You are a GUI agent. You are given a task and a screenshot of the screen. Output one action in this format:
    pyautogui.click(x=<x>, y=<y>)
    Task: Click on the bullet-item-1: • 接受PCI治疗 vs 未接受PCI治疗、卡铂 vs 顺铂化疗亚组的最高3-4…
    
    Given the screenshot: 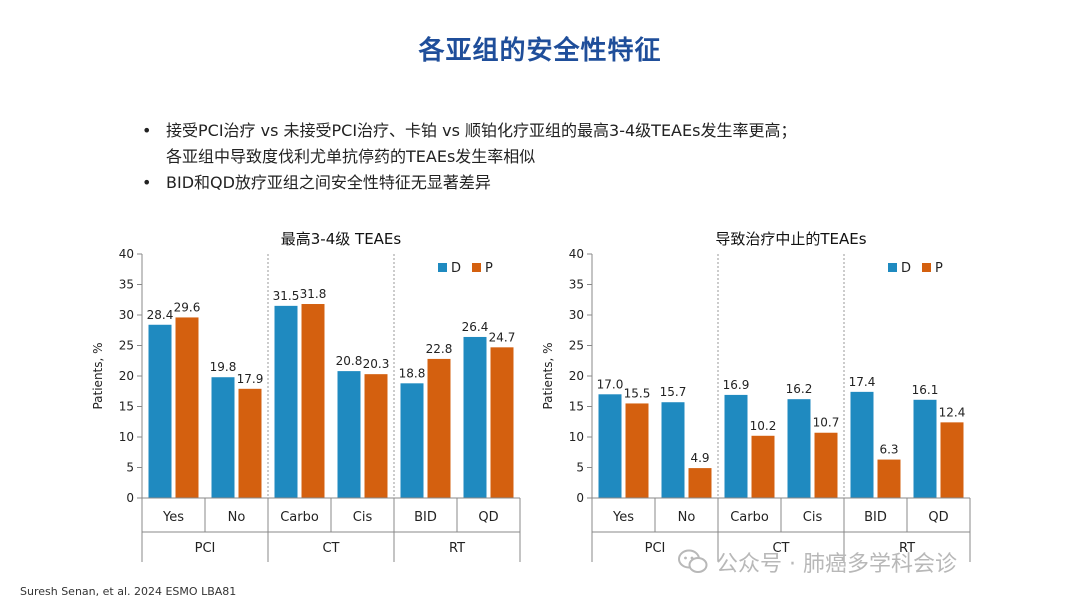 What is the action you would take?
    pyautogui.click(x=580, y=144)
    